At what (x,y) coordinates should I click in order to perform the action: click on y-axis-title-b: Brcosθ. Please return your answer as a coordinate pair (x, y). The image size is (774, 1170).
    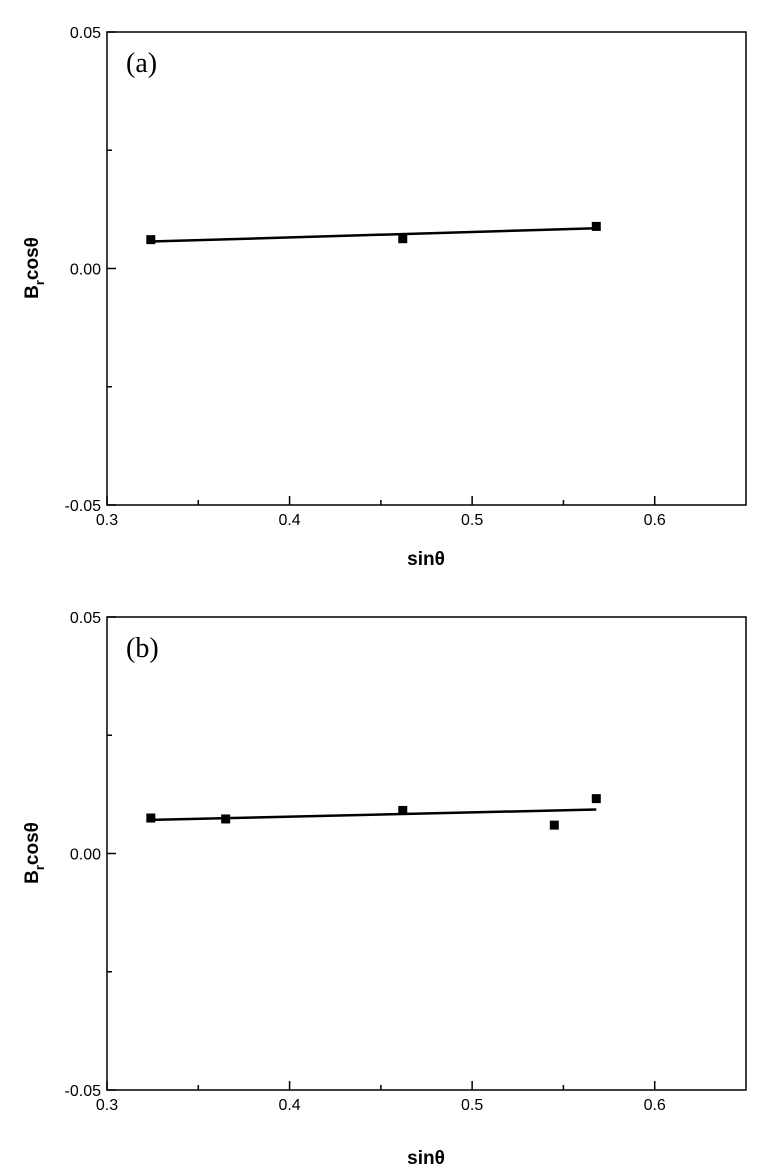
    Looking at the image, I should click on (34, 853).